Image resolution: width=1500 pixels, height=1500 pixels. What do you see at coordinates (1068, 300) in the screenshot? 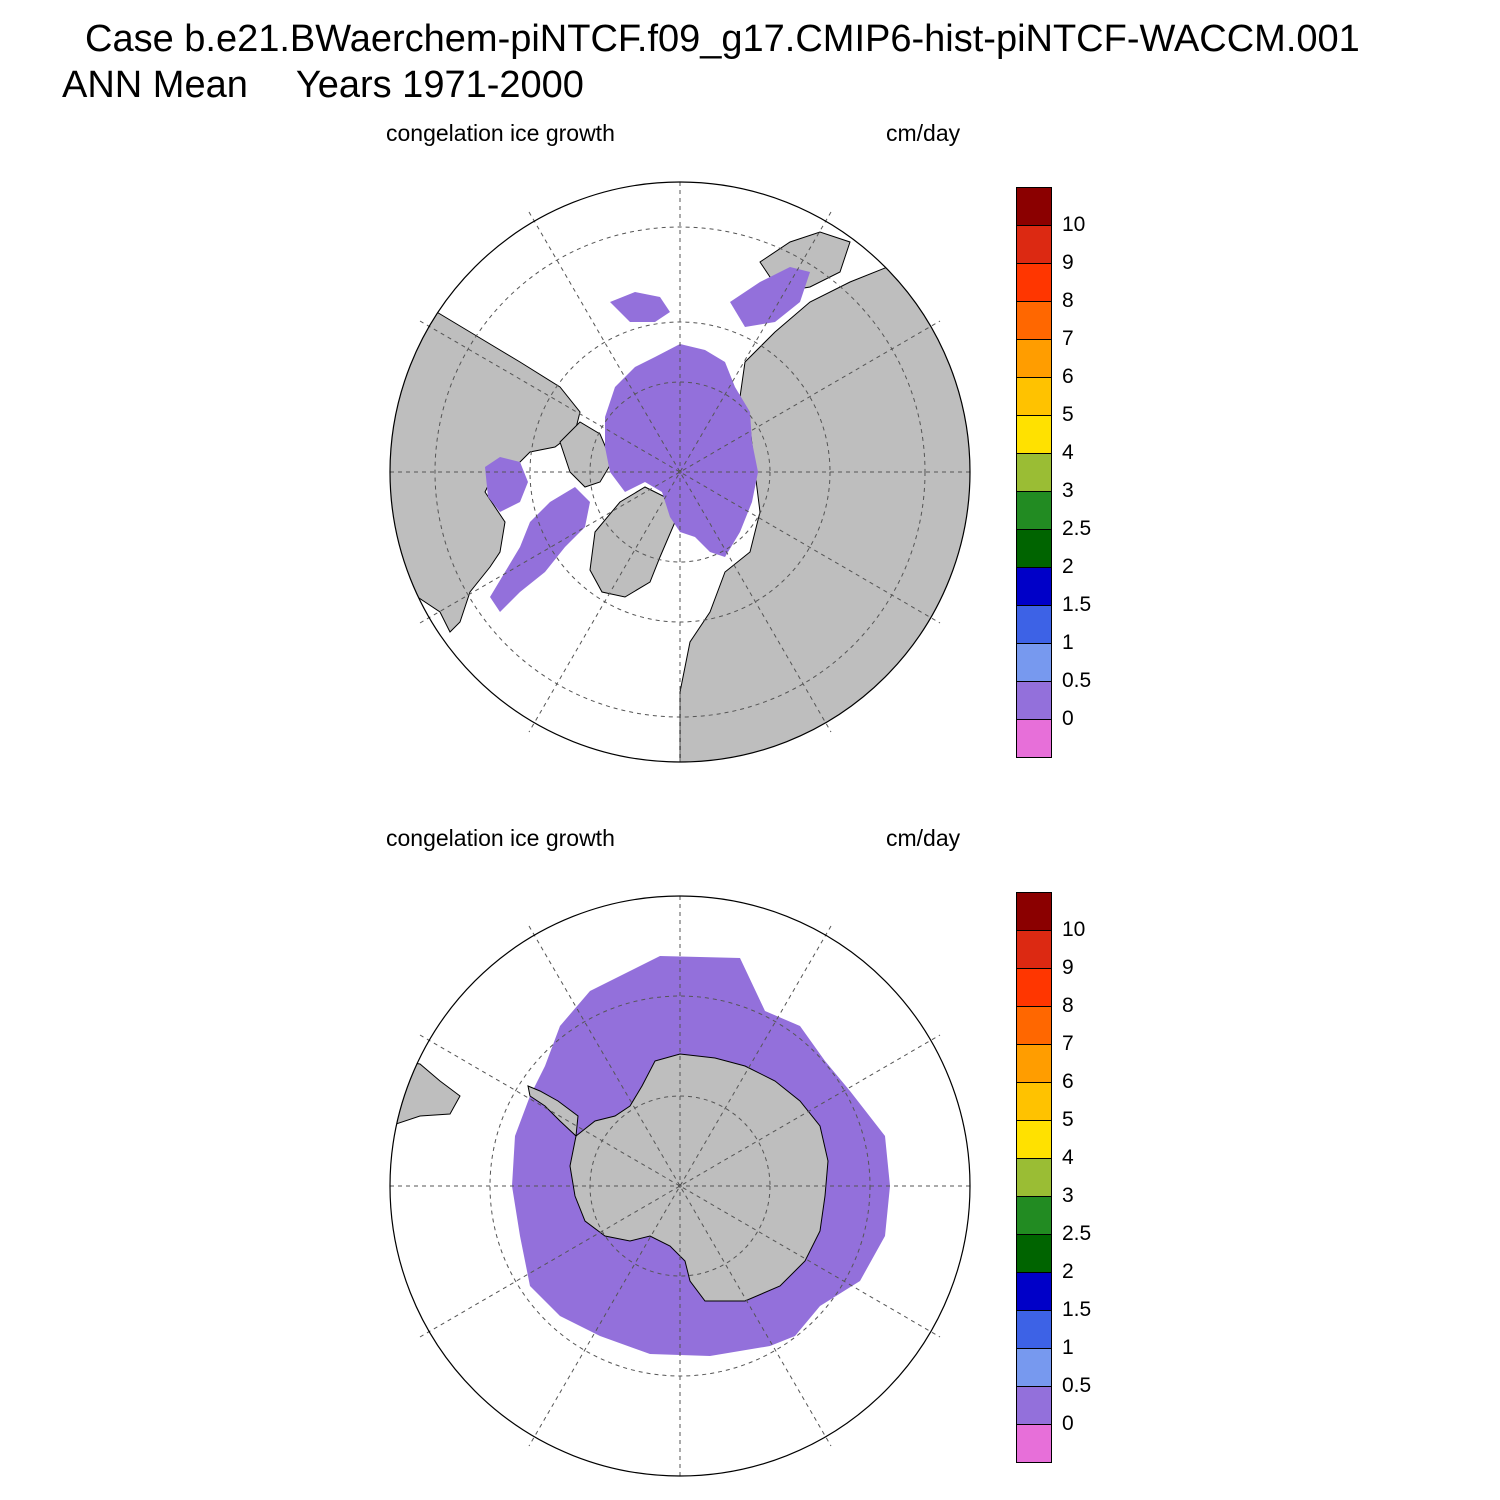
I see `north-colorbar-label: 8` at bounding box center [1068, 300].